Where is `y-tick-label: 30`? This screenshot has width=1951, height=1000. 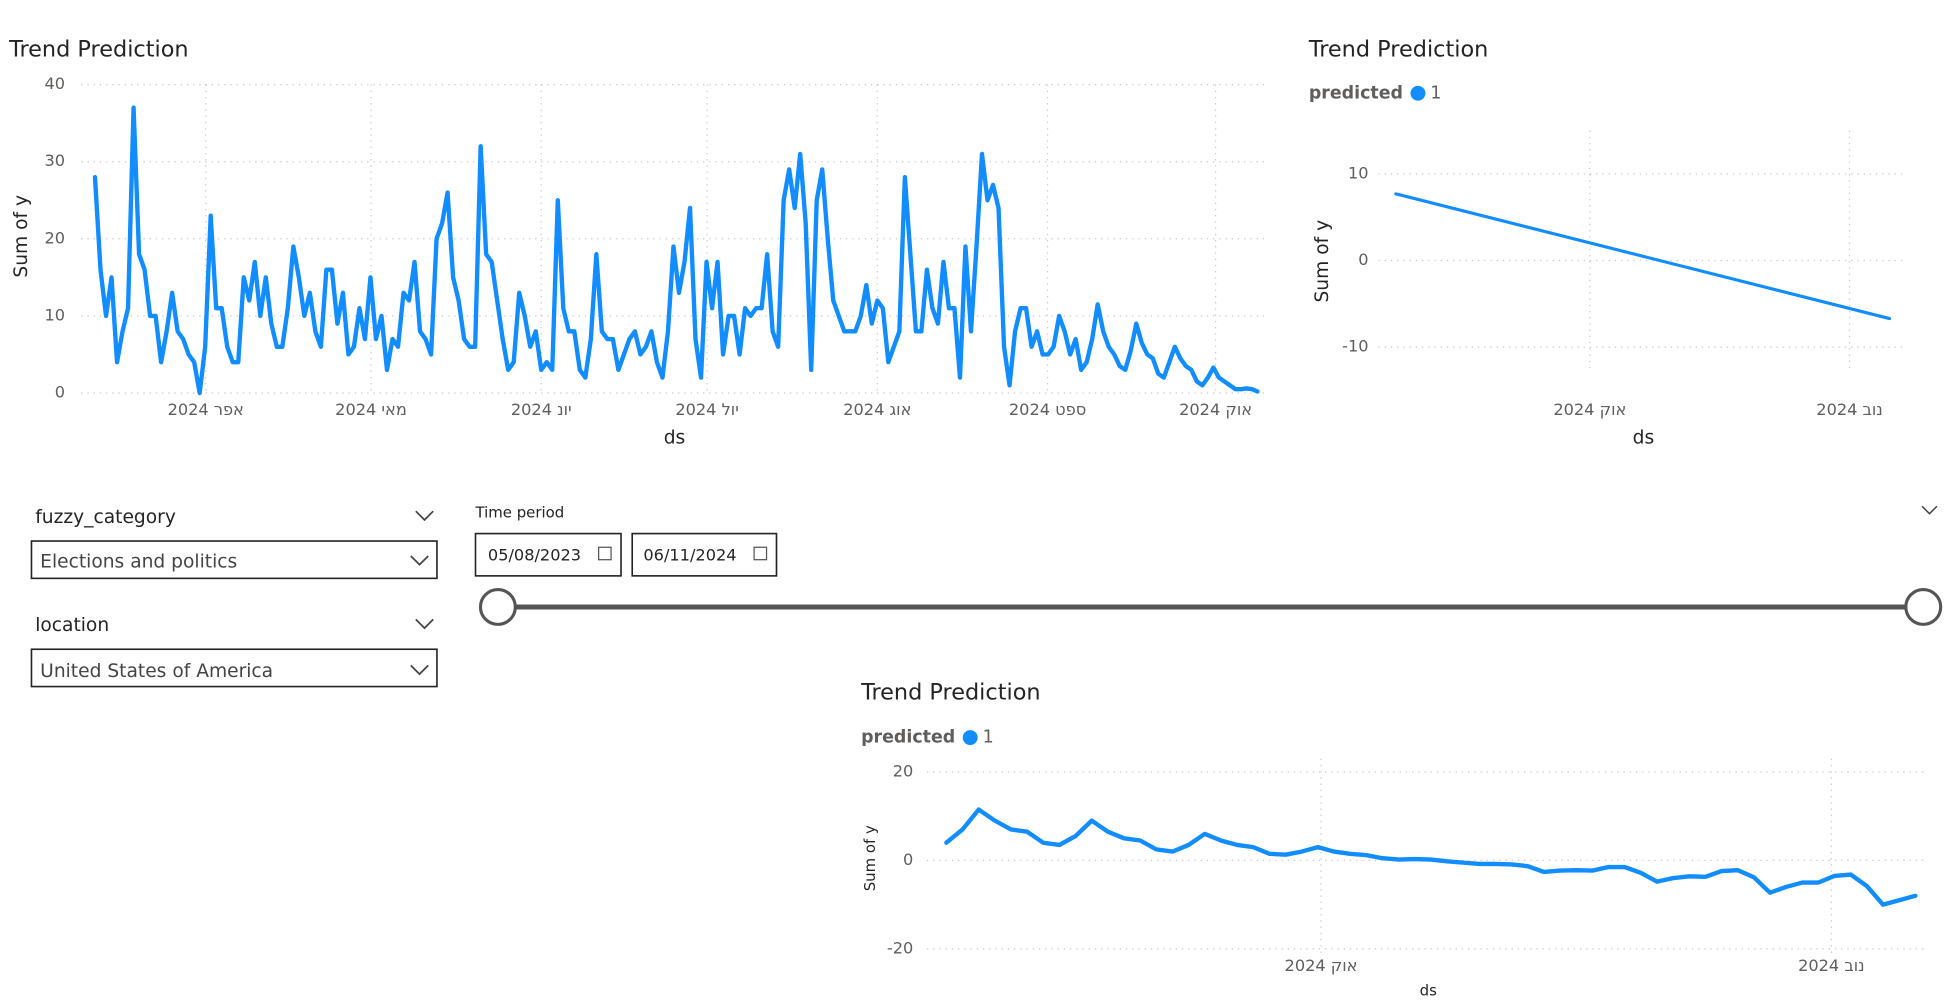 y-tick-label: 30 is located at coordinates (54, 160).